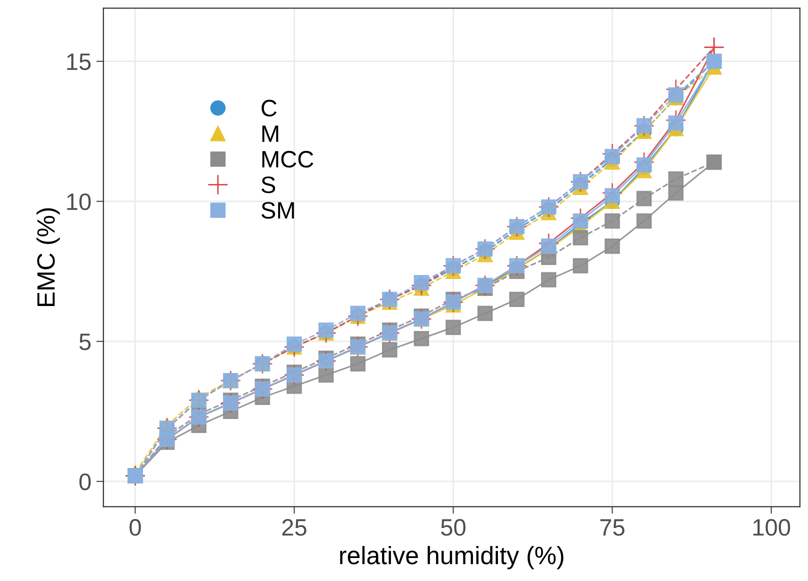 The image size is (808, 581). What do you see at coordinates (288, 159) in the screenshot?
I see `legend-label: MCC` at bounding box center [288, 159].